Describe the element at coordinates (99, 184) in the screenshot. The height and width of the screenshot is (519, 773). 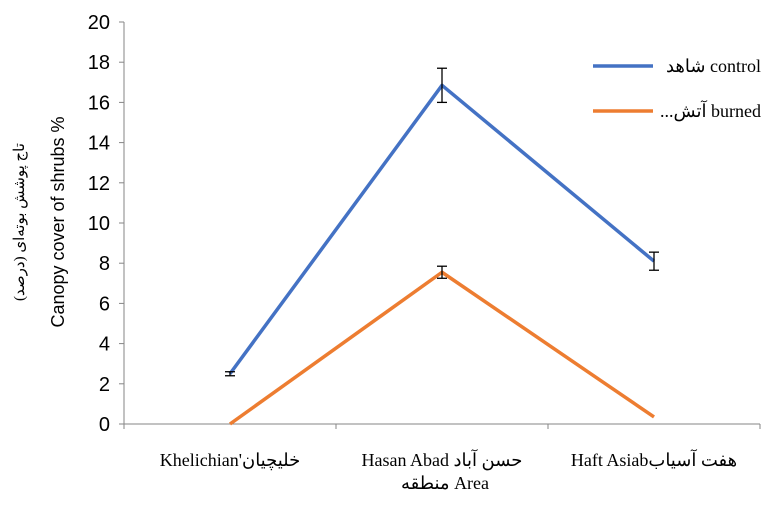
I see `y-tick-label: 12` at that location.